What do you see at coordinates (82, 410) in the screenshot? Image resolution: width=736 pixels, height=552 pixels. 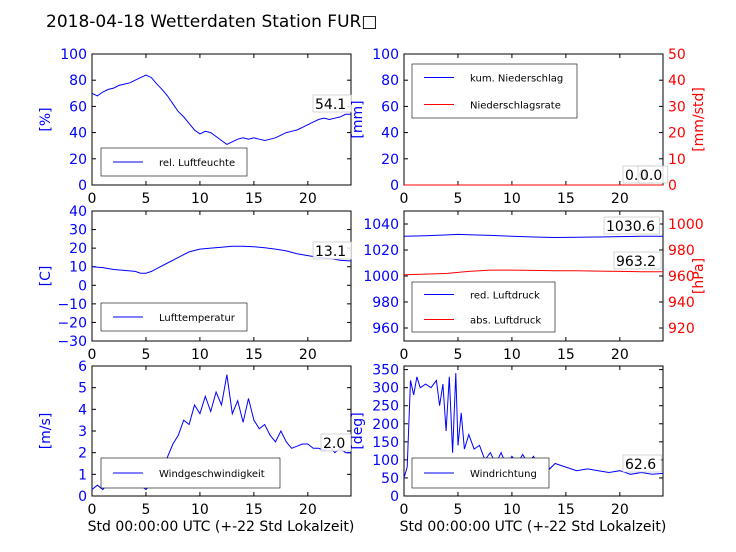 I see `windspeed-y-tick-label: 4` at bounding box center [82, 410].